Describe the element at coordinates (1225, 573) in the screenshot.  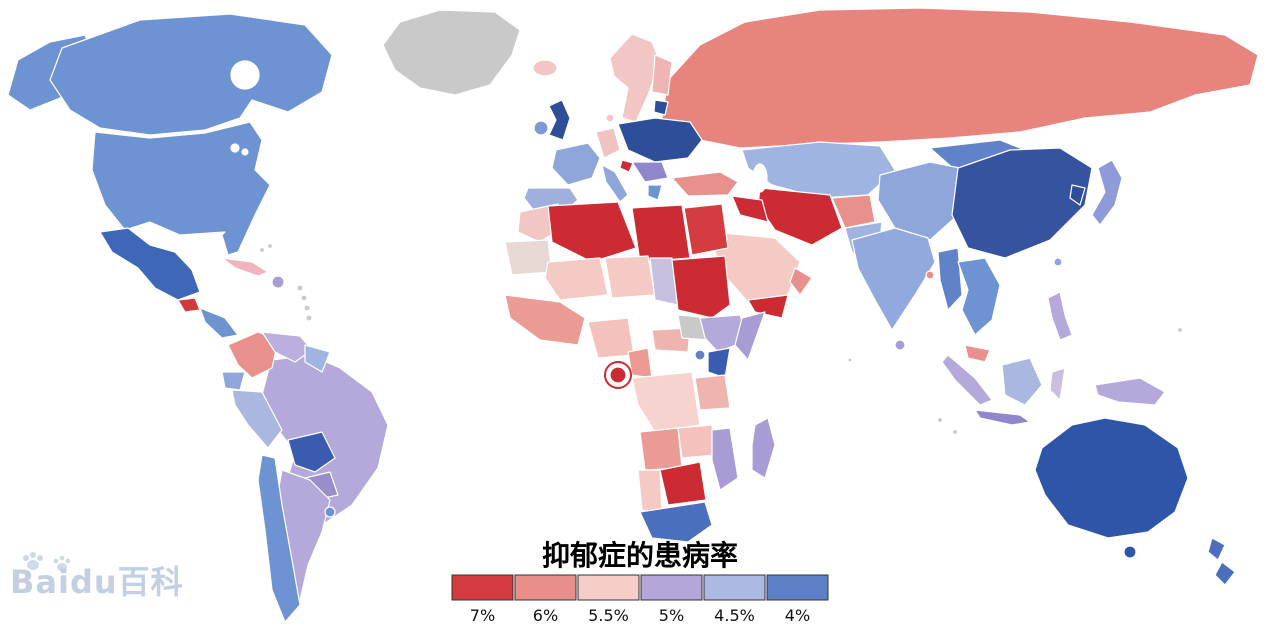
I see `region-new-zealand-south` at that location.